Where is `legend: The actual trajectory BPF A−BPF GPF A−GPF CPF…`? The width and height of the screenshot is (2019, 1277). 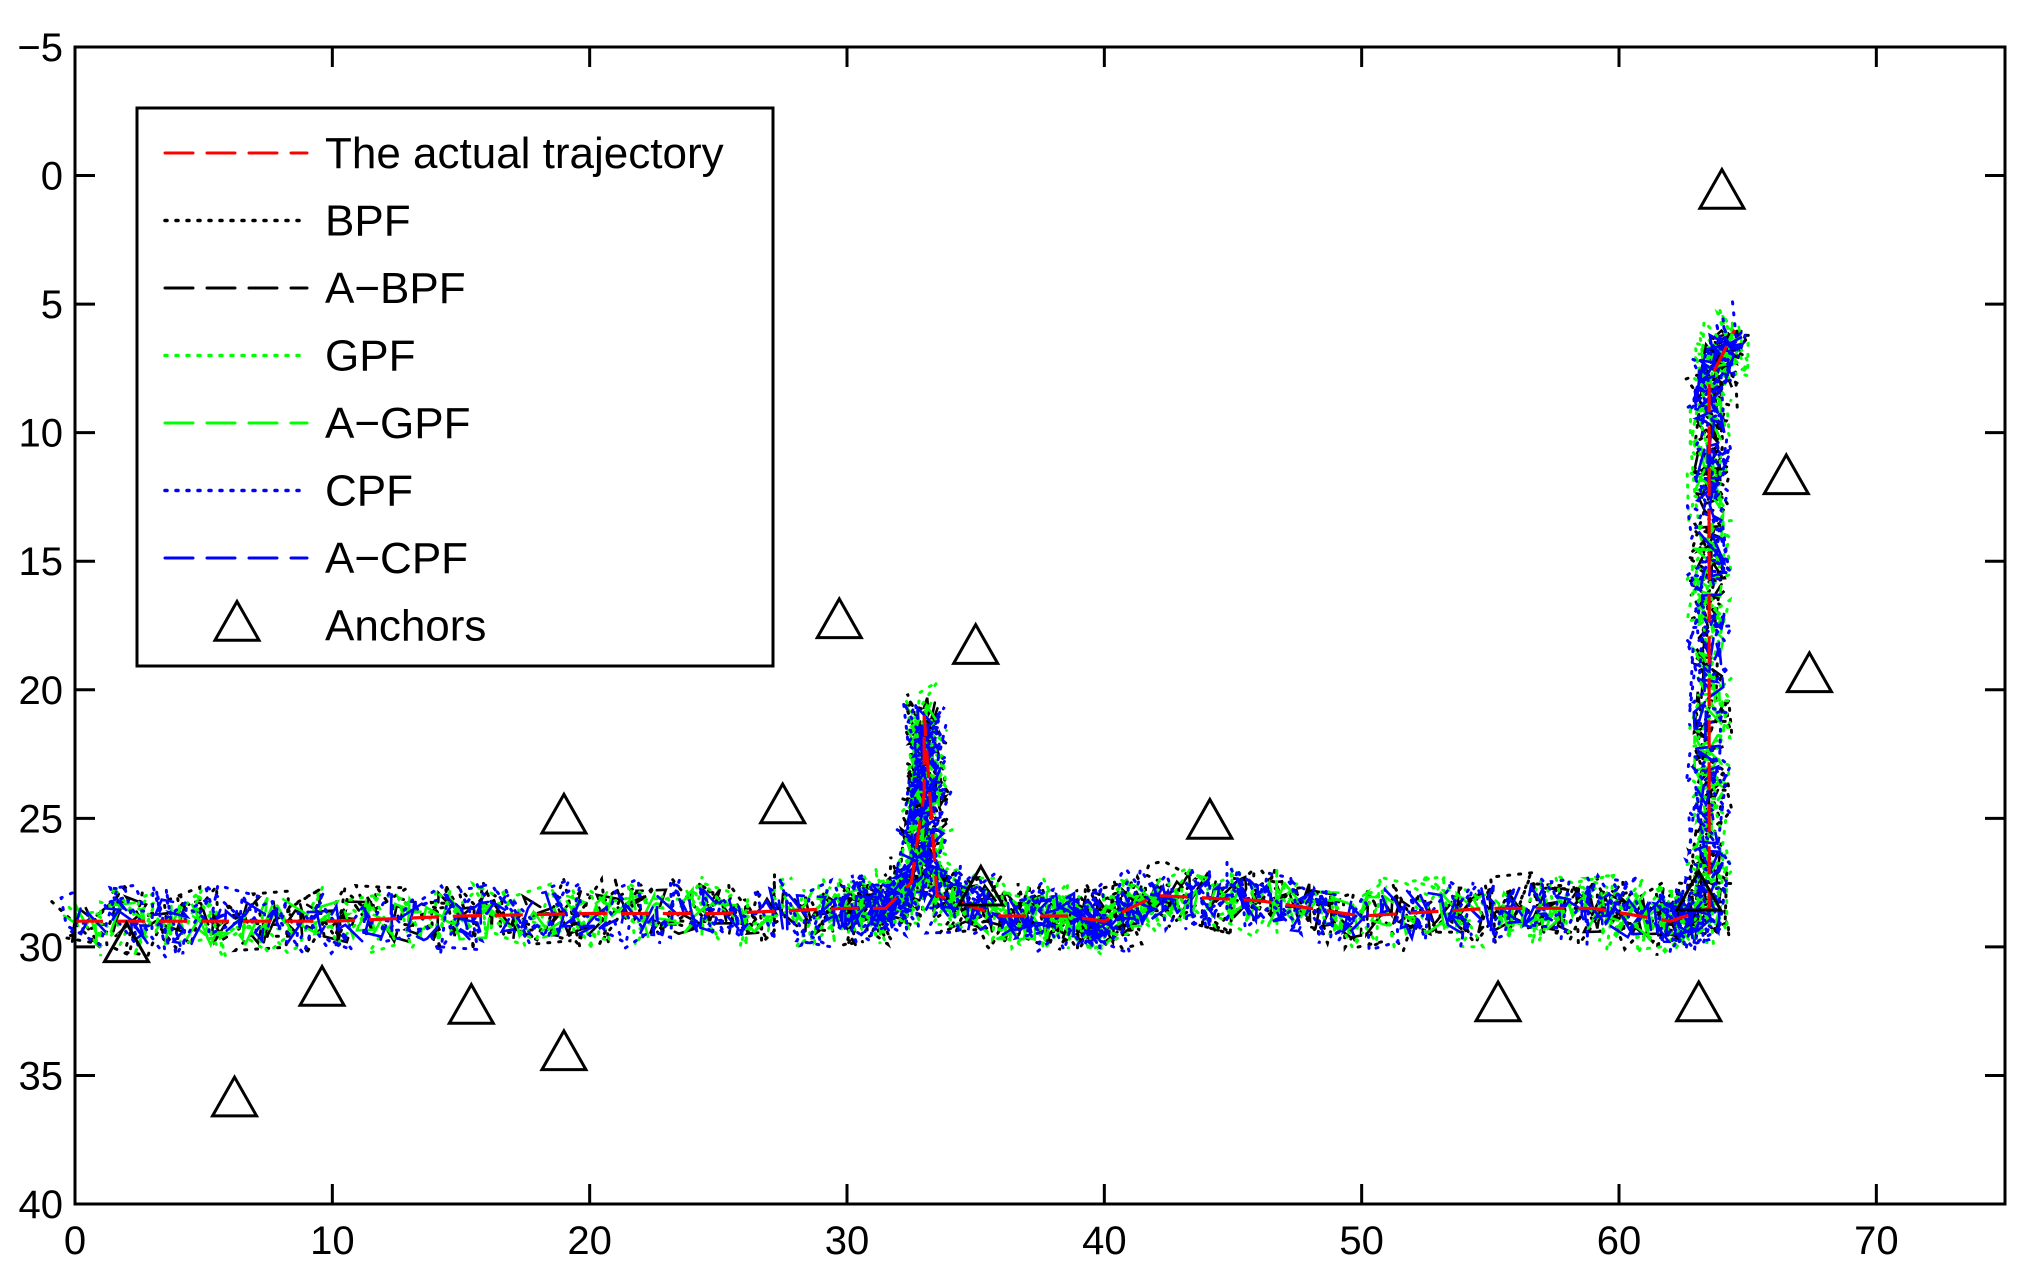 legend: The actual trajectory BPF A−BPF GPF A−GPF CPF… is located at coordinates (455, 387).